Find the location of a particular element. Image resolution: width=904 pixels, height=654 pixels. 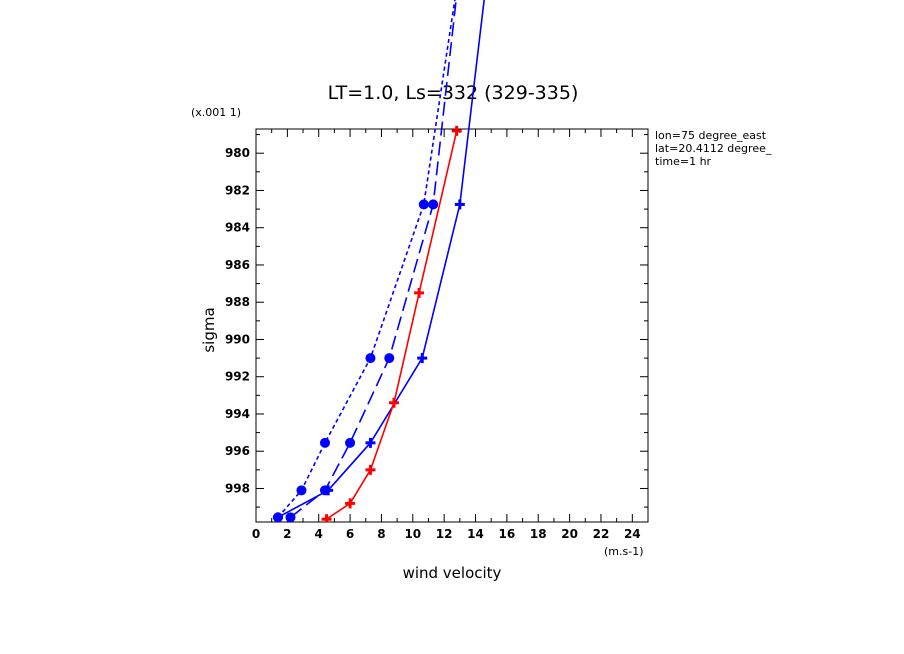

x-tick-label: 18 is located at coordinates (538, 534).